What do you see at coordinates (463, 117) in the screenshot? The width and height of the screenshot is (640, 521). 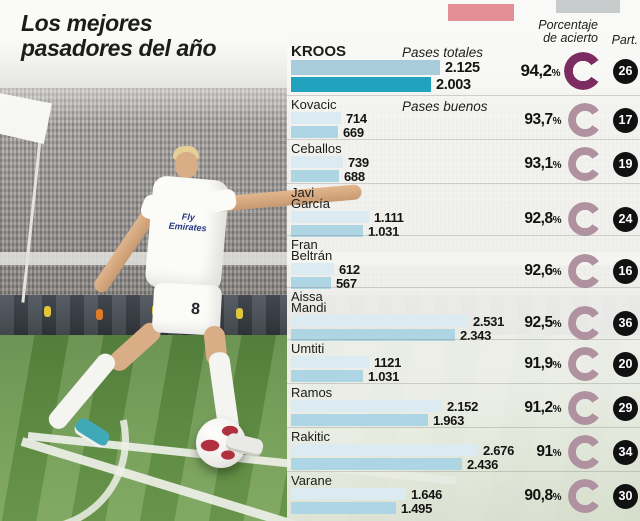 I see `player-row-kovacic: Kovacic Pases buenos 714 669 93,7% 17` at bounding box center [463, 117].